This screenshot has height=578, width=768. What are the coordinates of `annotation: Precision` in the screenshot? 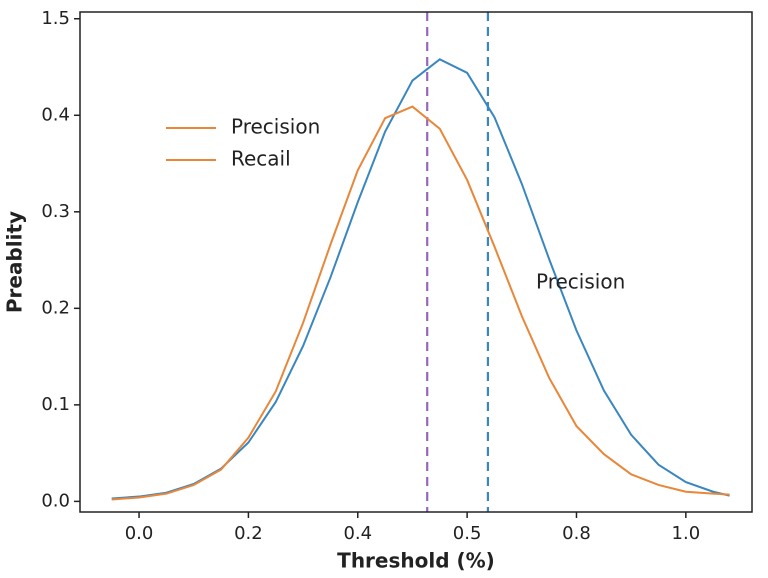 It's located at (580, 282).